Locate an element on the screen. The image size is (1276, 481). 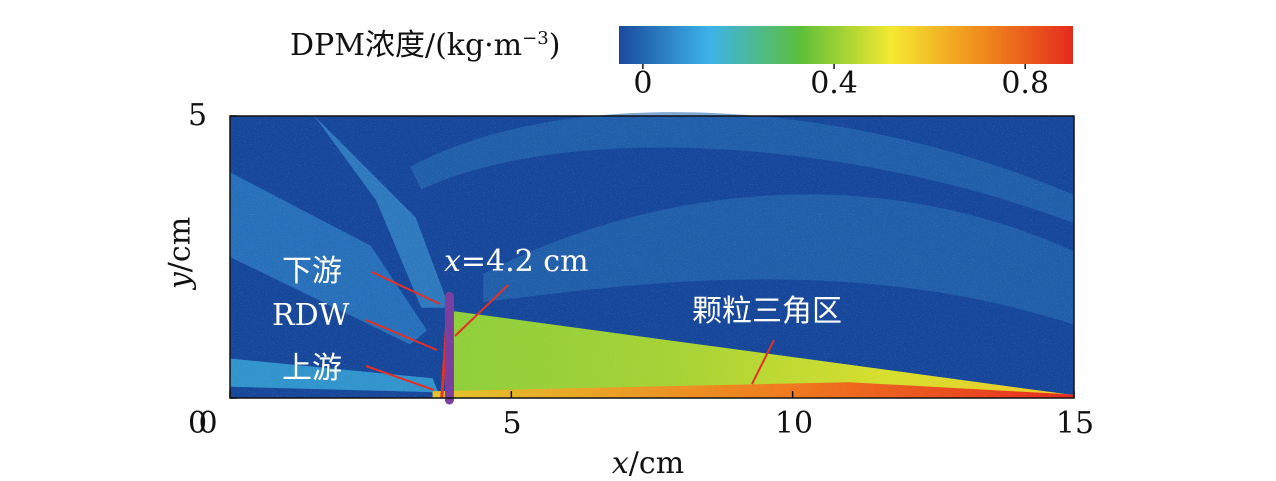
annotation-x-var: x is located at coordinates (452, 261).